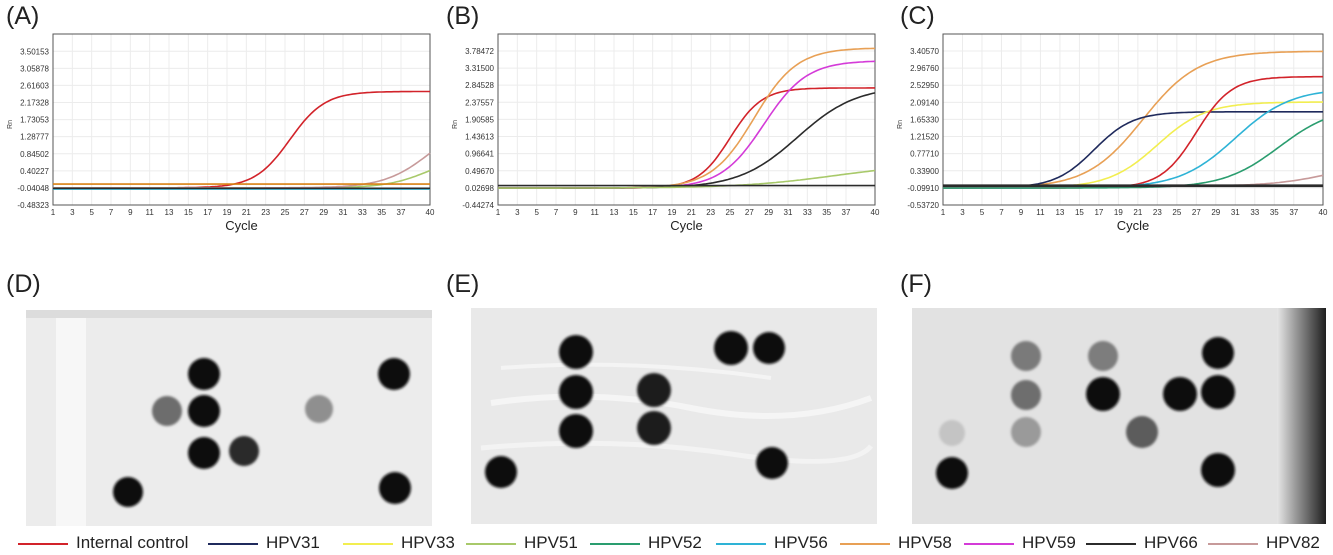  I want to click on y-tick-label: 0.84502, so click(34, 154).